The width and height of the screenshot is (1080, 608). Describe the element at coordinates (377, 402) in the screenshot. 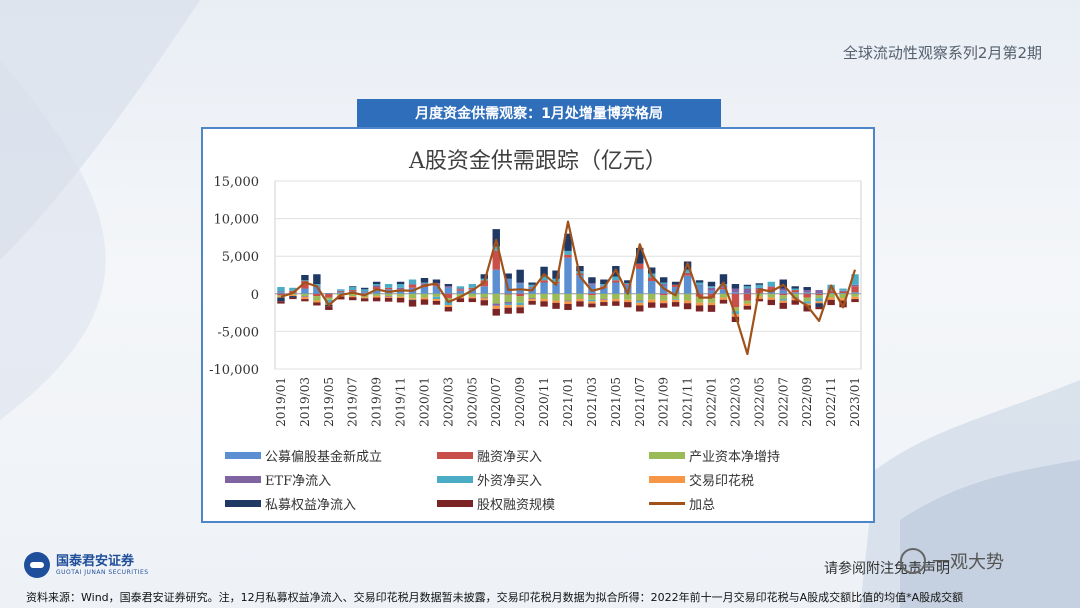

I see `x-tick-label: 2019/09` at that location.